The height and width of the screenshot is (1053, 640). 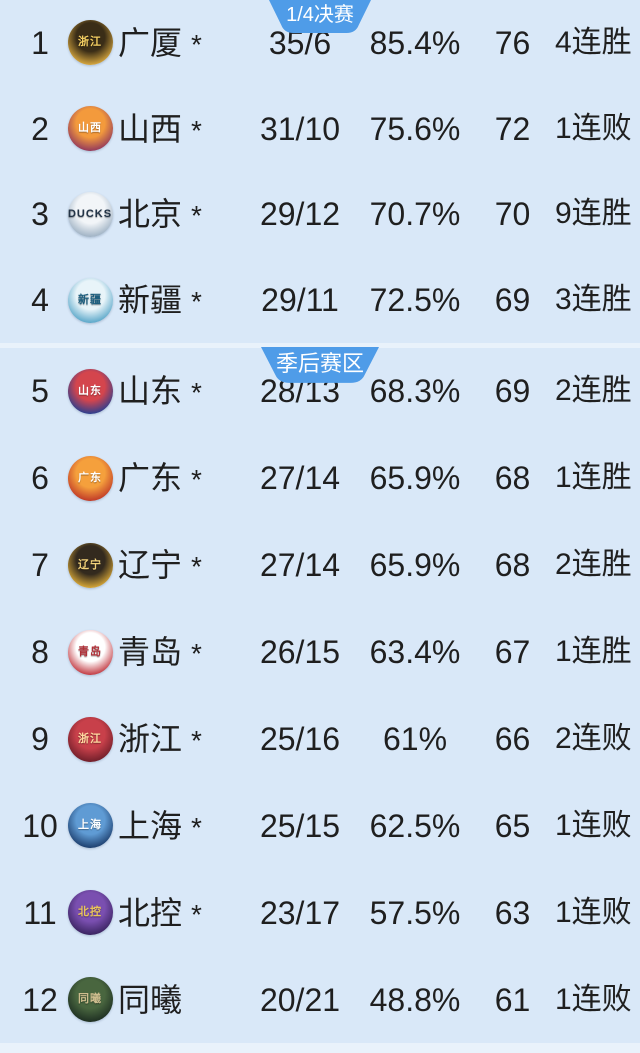 I want to click on win-percentage: 48.8%, so click(x=415, y=999).